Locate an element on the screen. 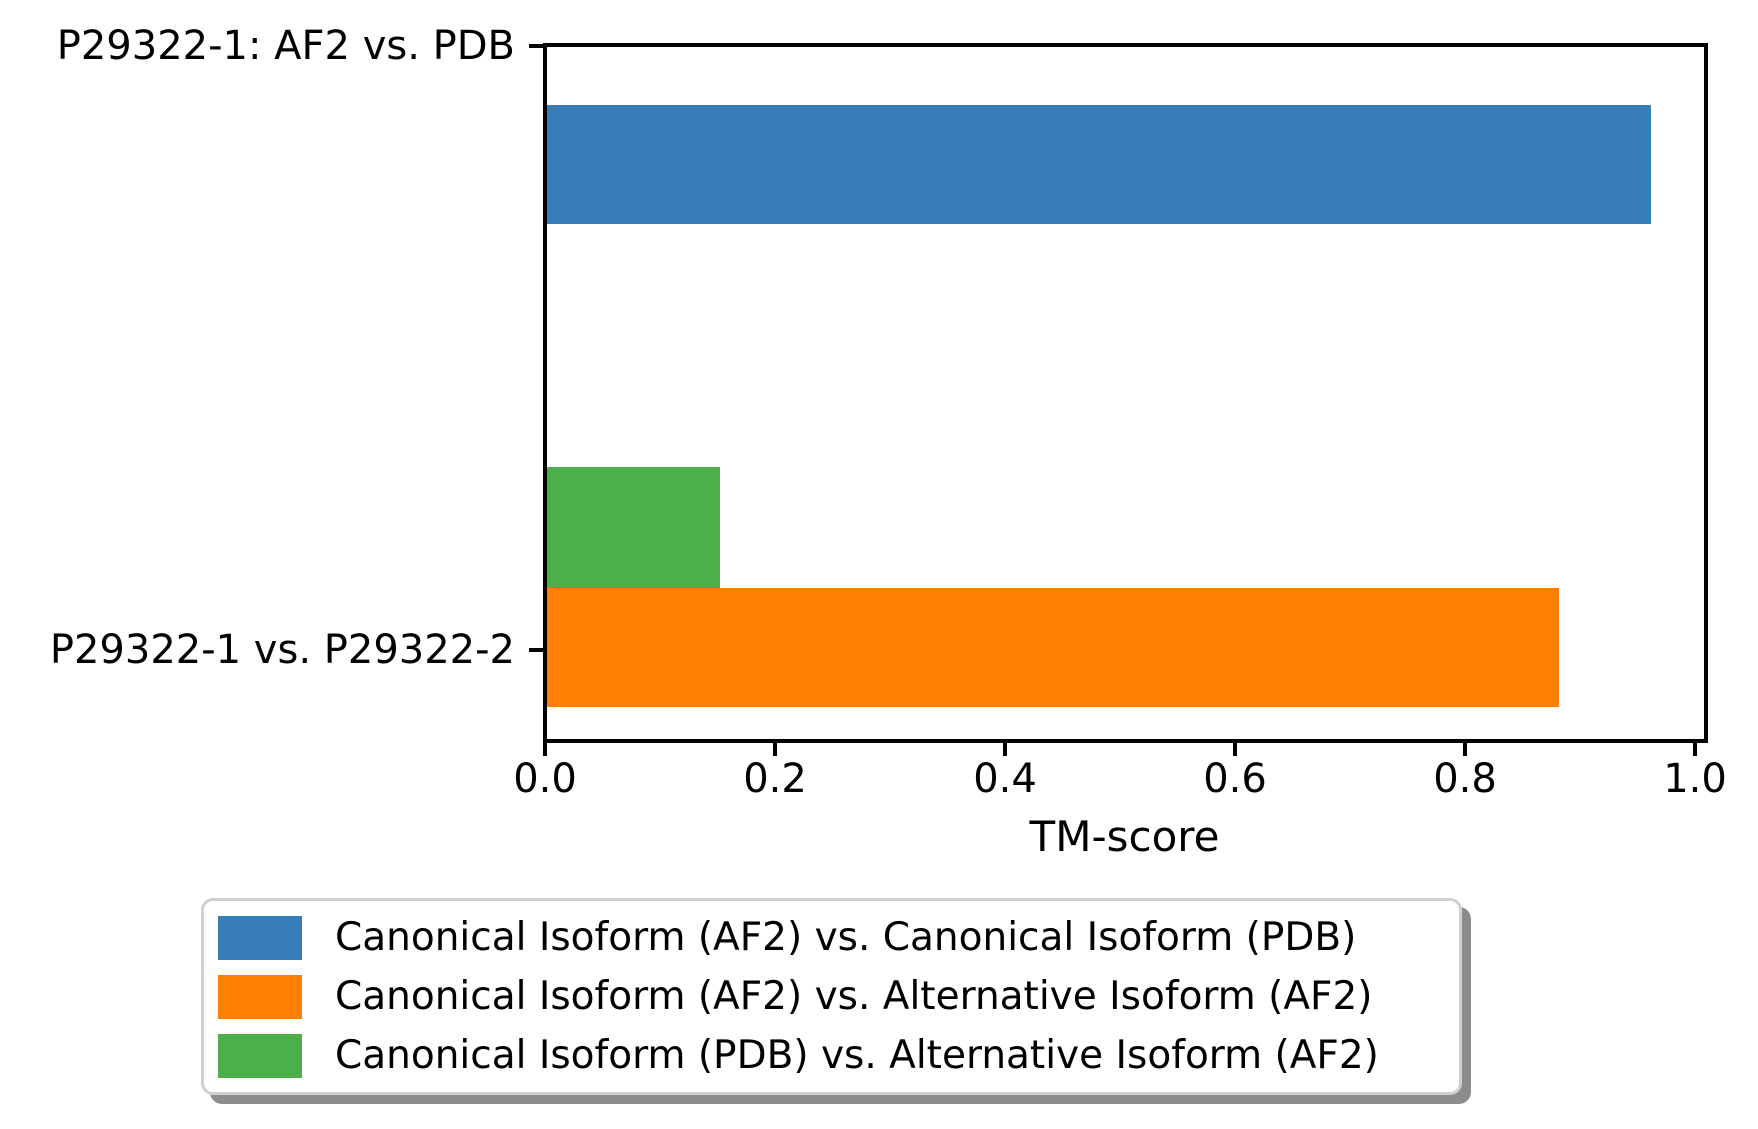 Image resolution: width=1758 pixels, height=1129 pixels. y-axis-category-label-bottom: P29322-1 vs. P29322-2 is located at coordinates (282, 650).